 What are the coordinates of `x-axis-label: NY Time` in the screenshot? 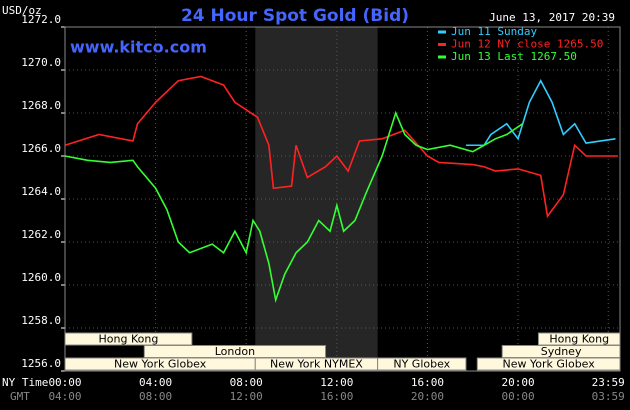 It's located at (25, 382).